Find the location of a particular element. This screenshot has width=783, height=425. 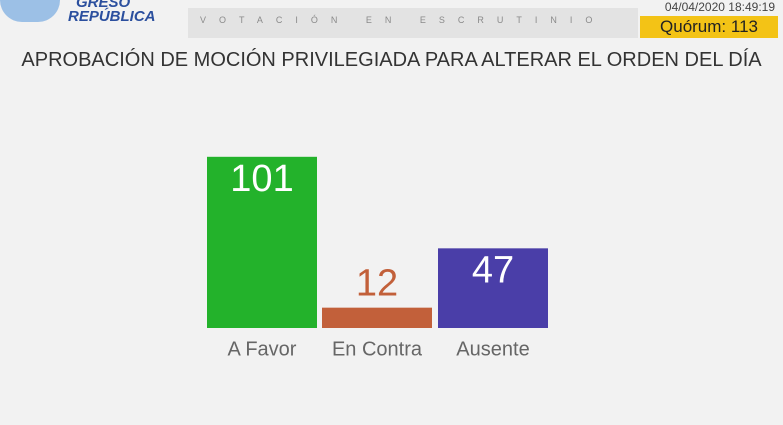

value-label: 47 is located at coordinates (493, 270).